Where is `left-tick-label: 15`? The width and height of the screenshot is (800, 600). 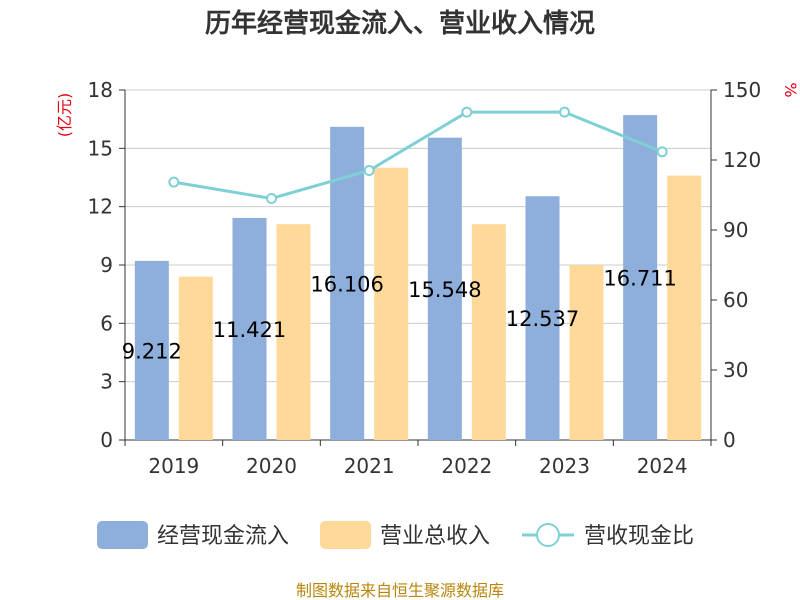 left-tick-label: 15 is located at coordinates (100, 148).